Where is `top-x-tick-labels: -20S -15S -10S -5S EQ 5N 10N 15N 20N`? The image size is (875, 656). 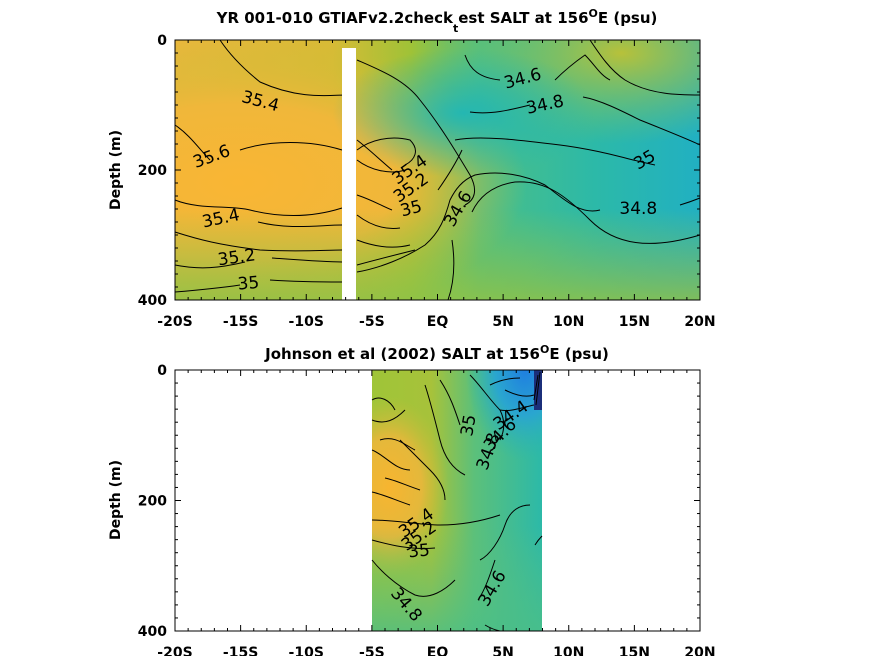 top-x-tick-labels: -20S -15S -10S -5S EQ 5N 10N 15N 20N is located at coordinates (436, 322).